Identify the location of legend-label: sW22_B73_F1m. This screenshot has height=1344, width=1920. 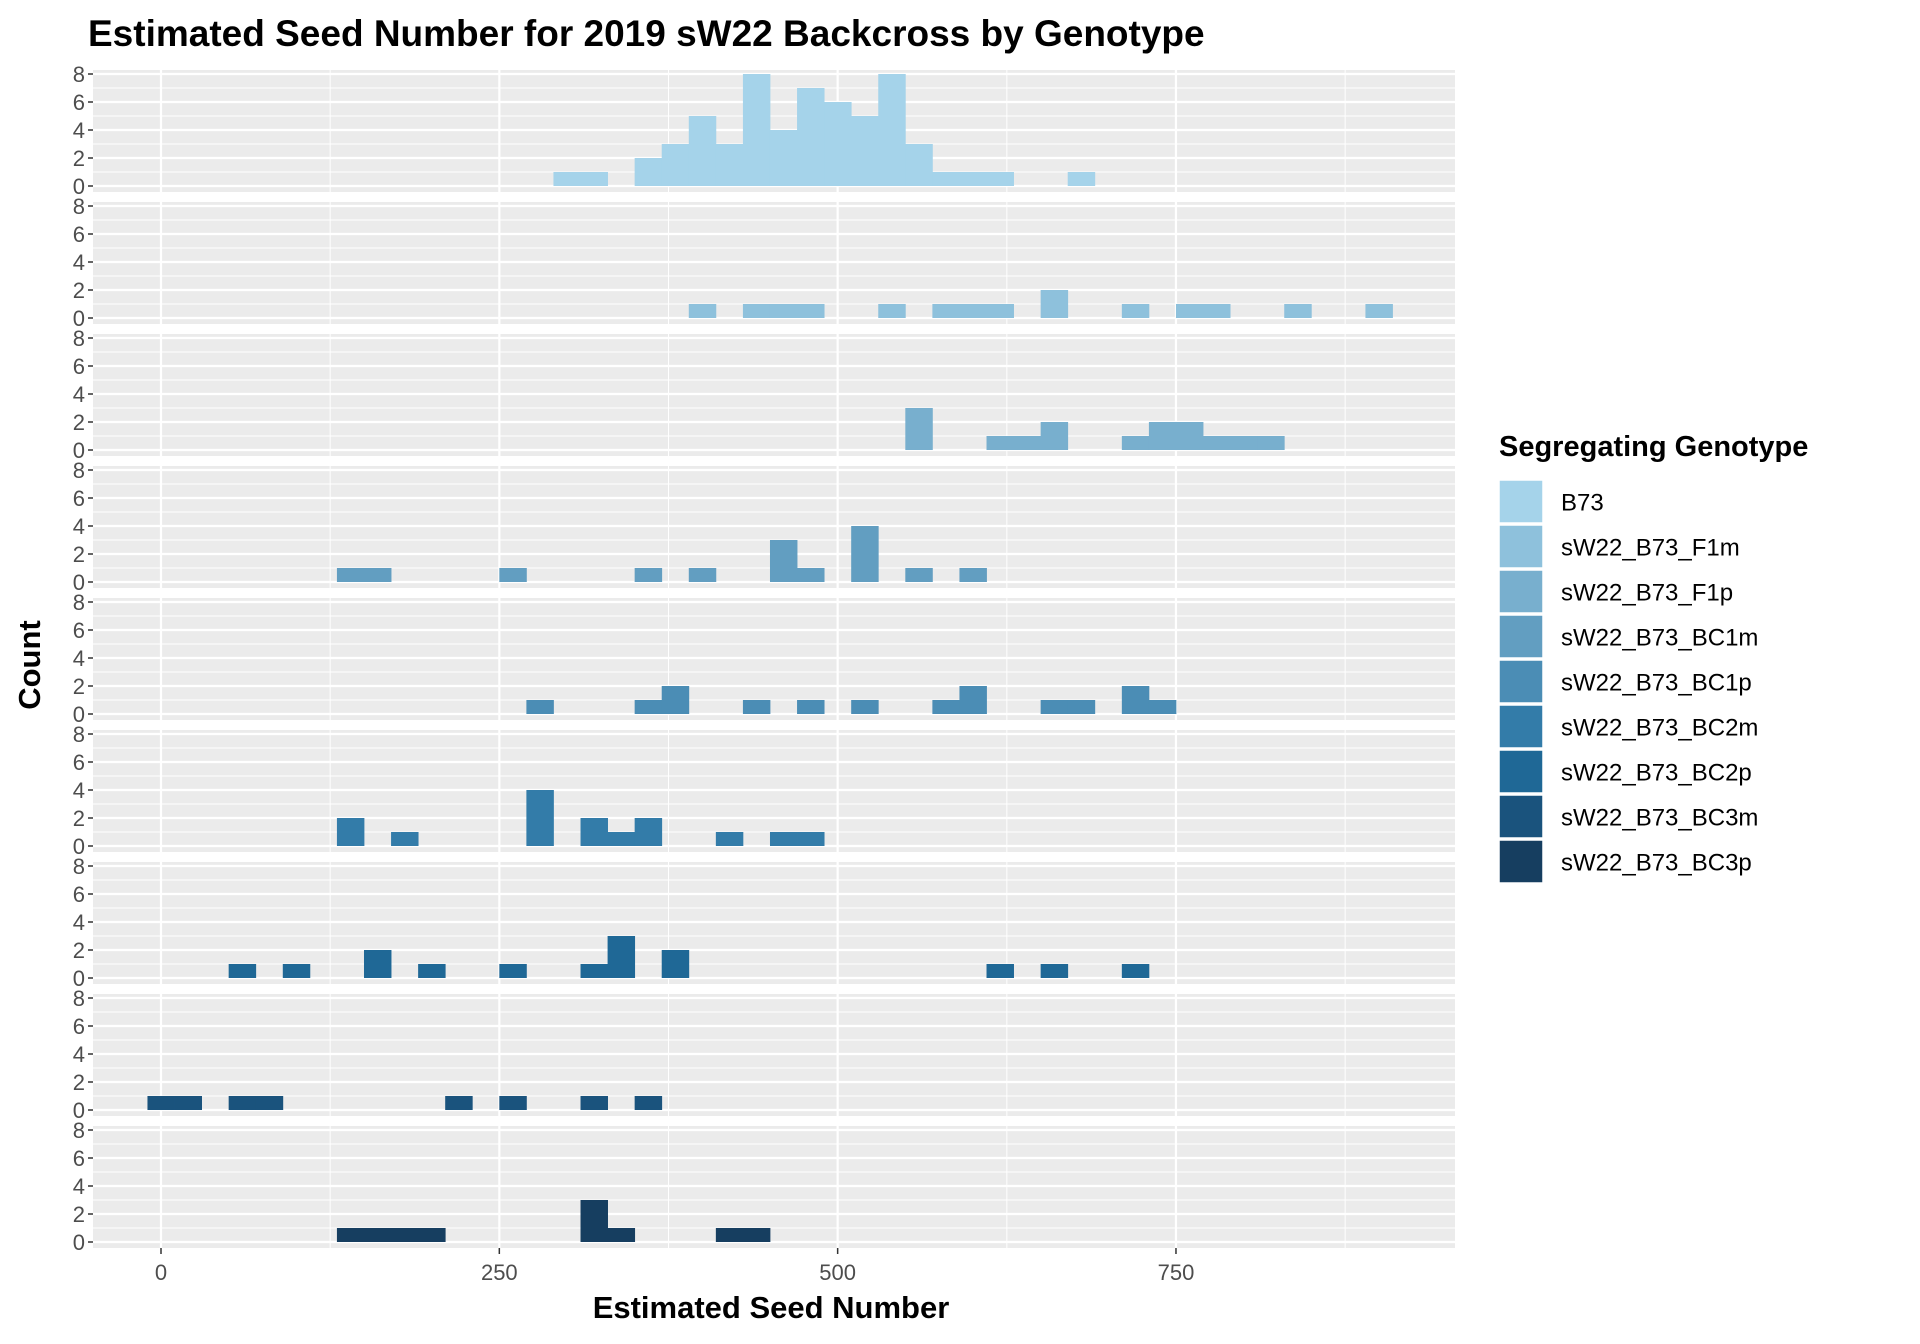
(1650, 548).